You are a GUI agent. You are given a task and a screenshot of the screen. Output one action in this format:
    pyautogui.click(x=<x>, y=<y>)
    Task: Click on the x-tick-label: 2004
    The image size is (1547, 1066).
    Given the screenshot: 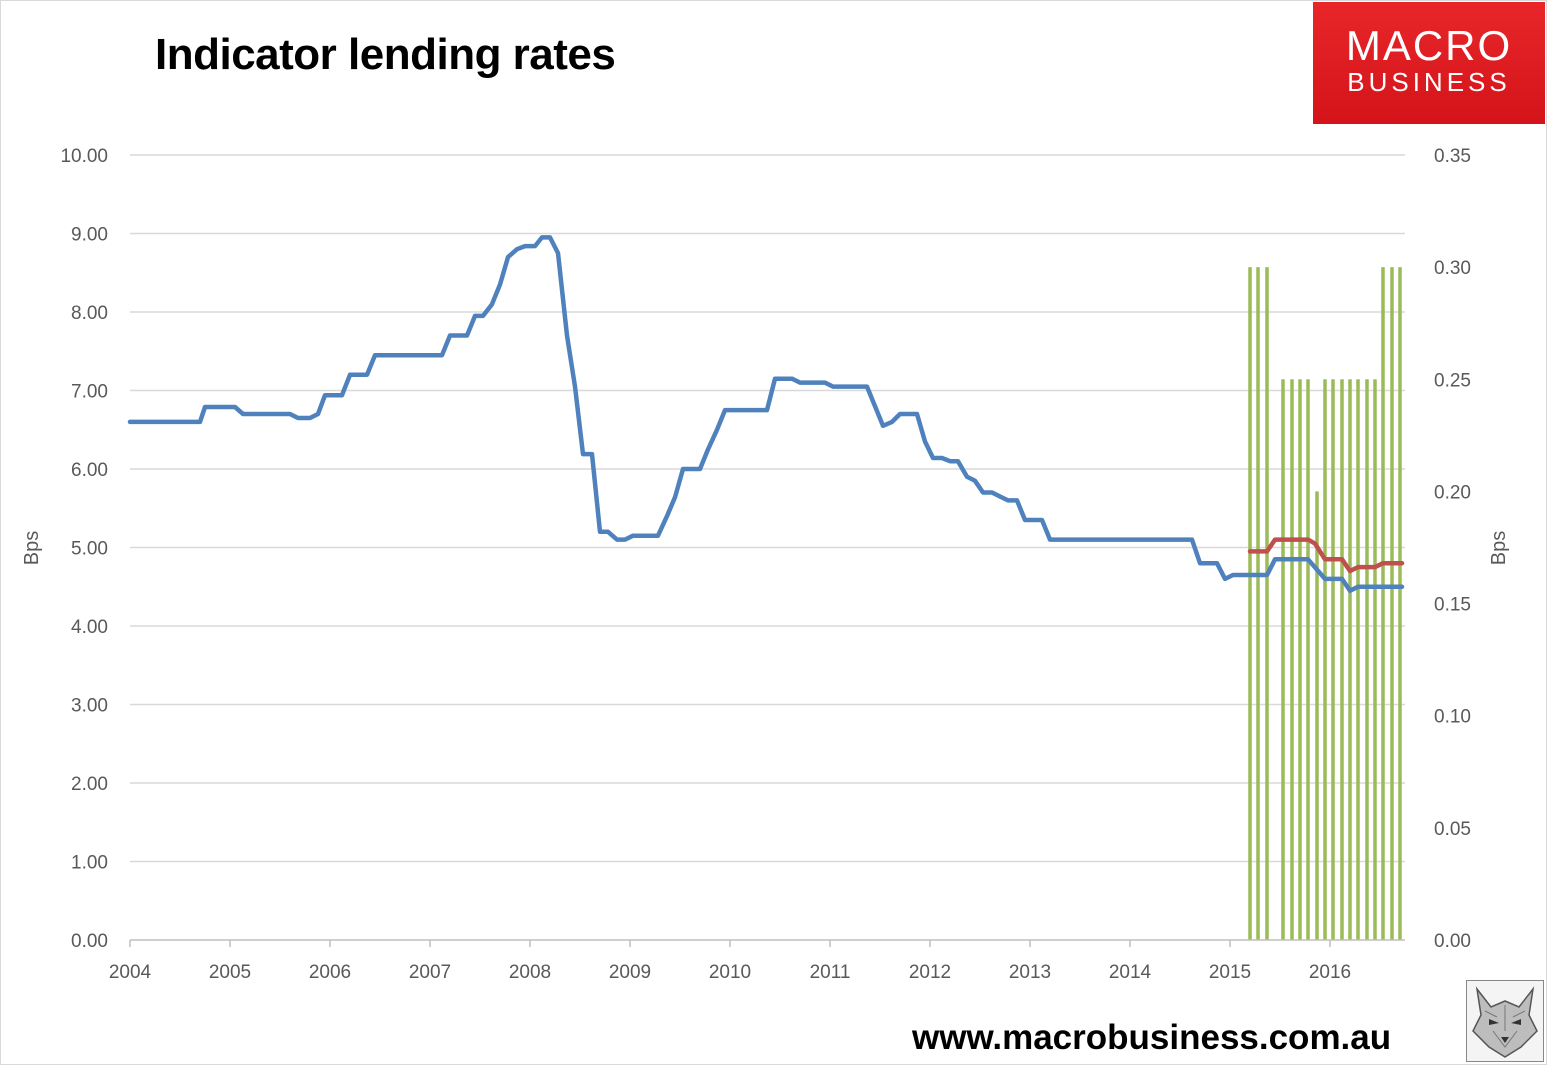 What is the action you would take?
    pyautogui.click(x=130, y=972)
    